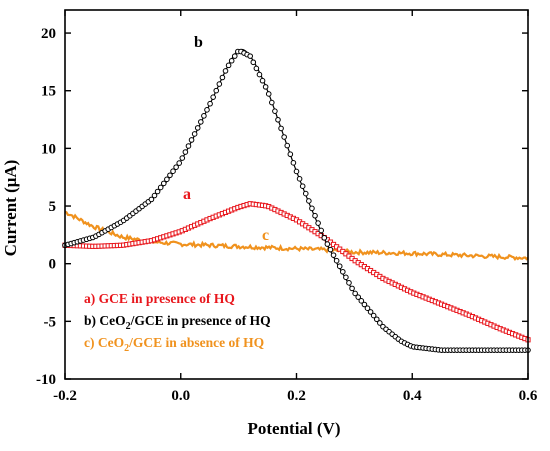  What do you see at coordinates (200, 320) in the screenshot?
I see `legend-entry-b-part2: /GCE in presence of HQ` at bounding box center [200, 320].